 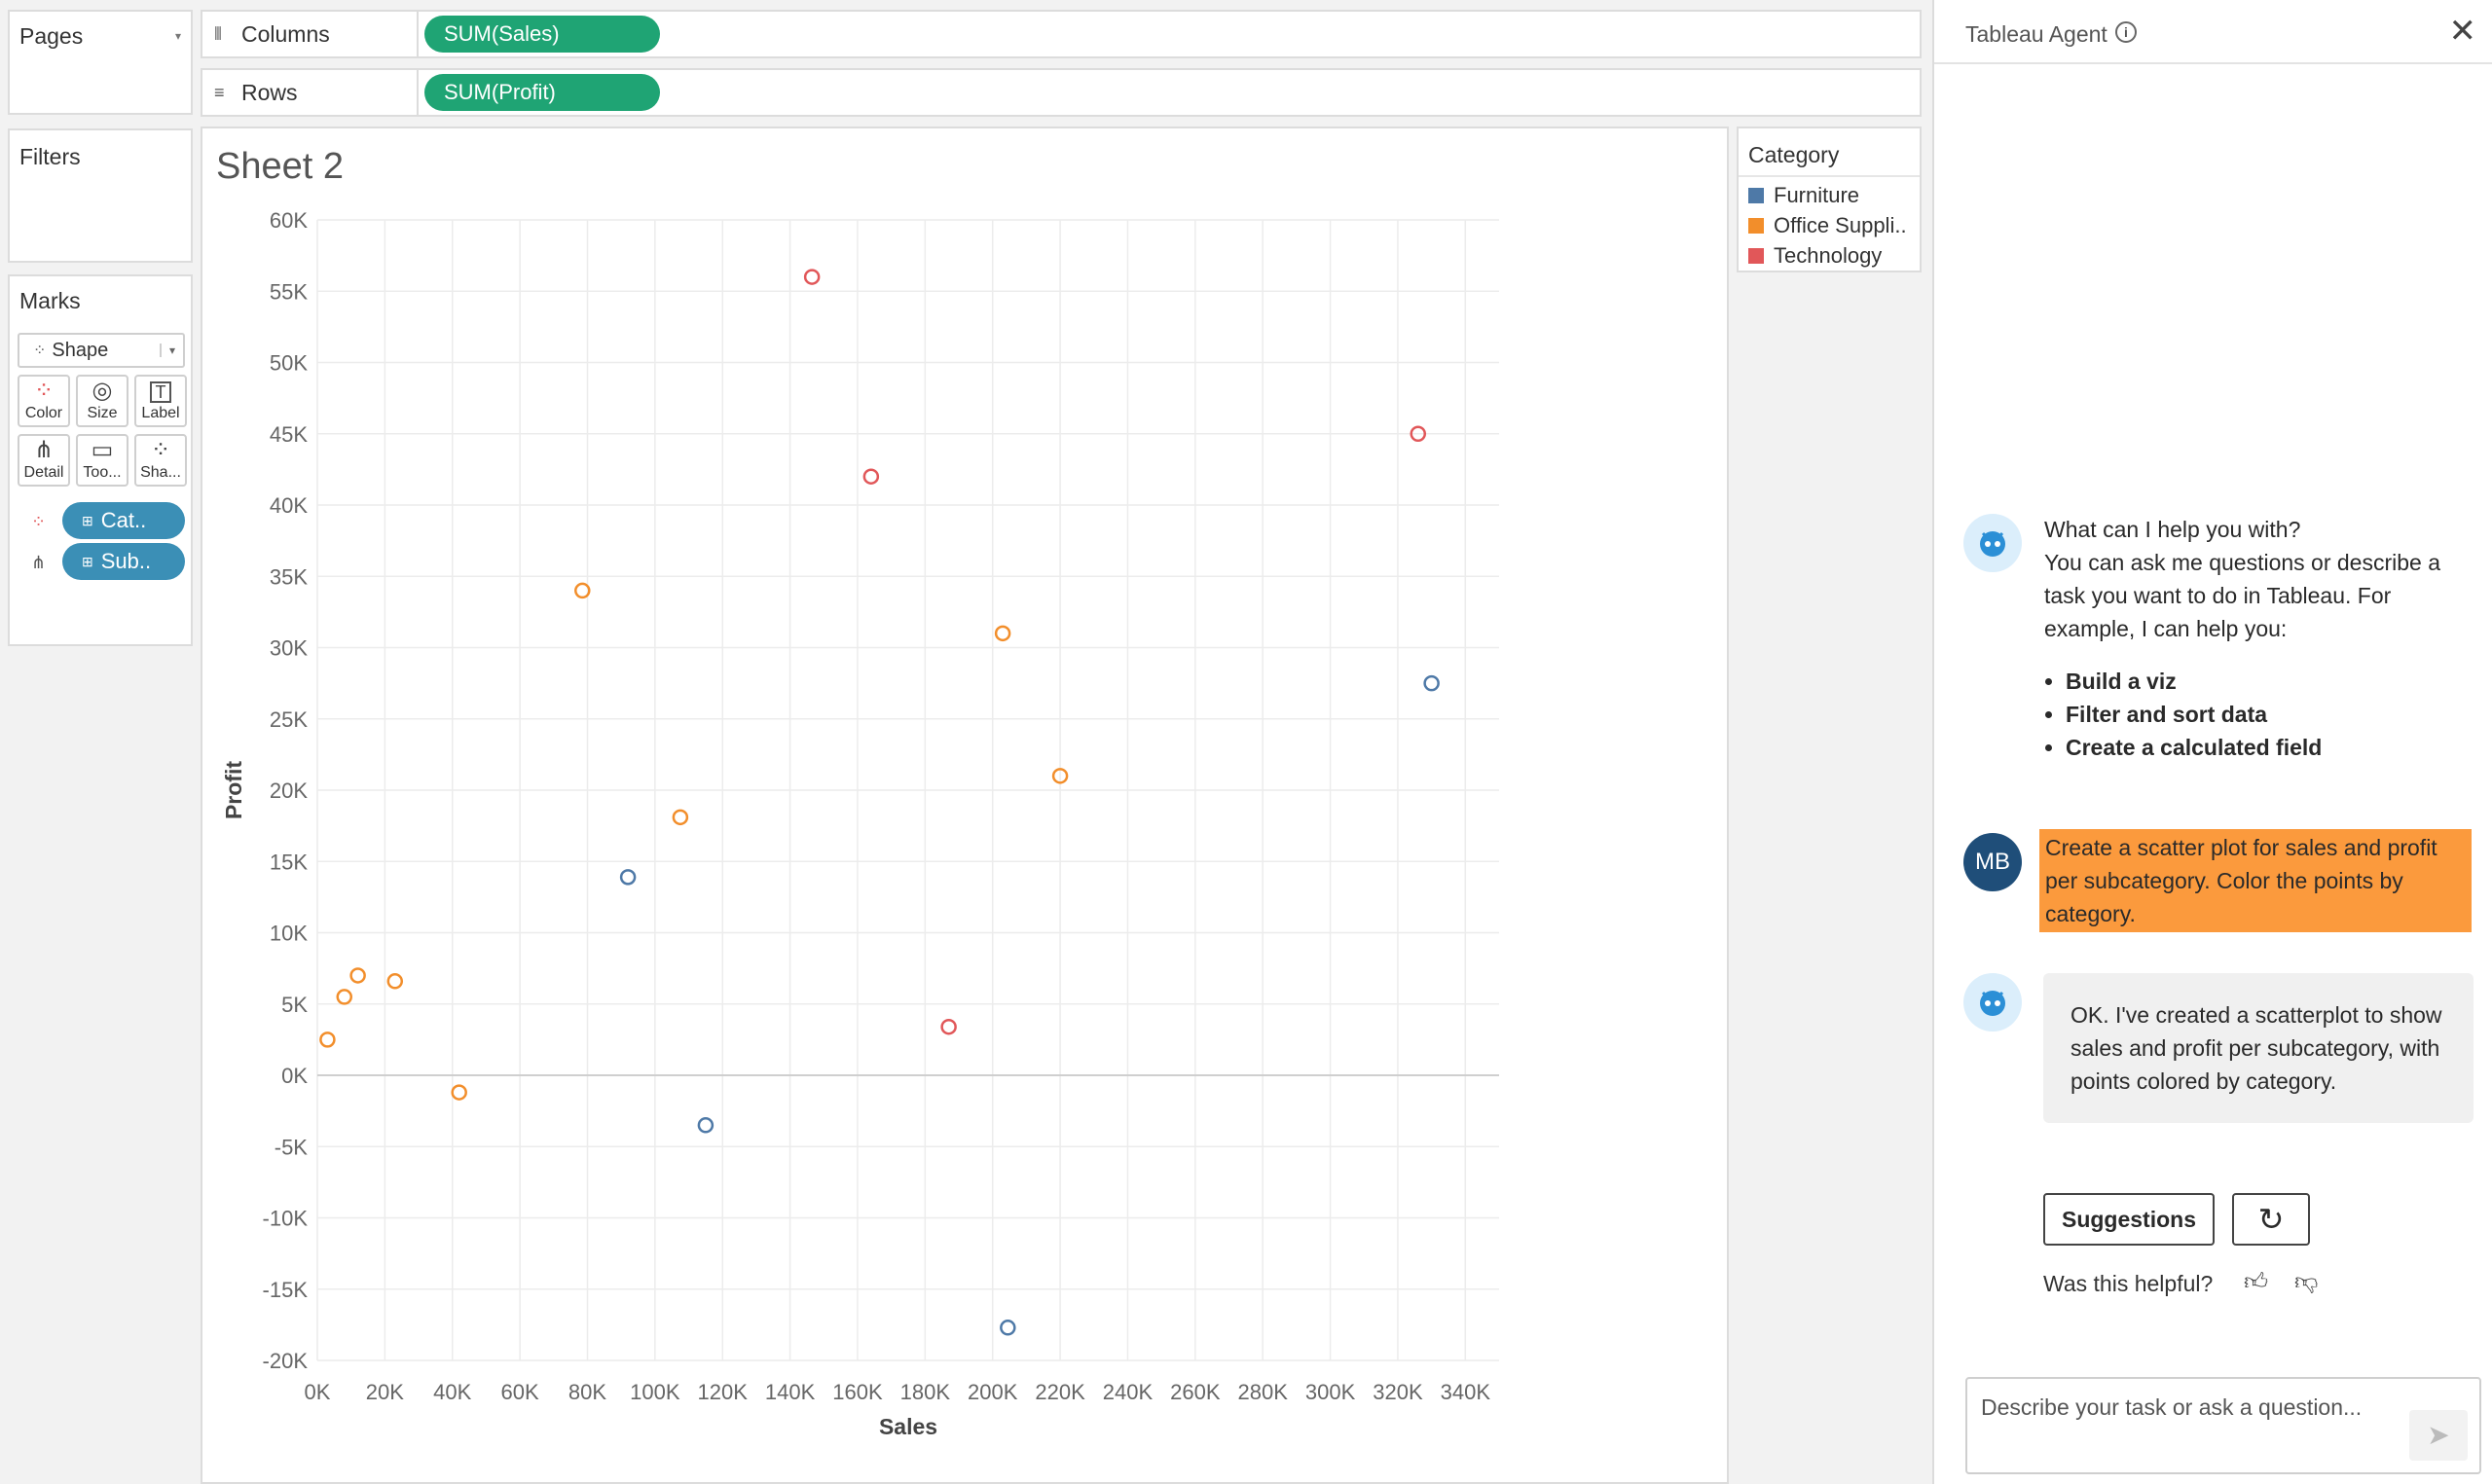 I want to click on x-tick-label: 180K, so click(x=925, y=1392).